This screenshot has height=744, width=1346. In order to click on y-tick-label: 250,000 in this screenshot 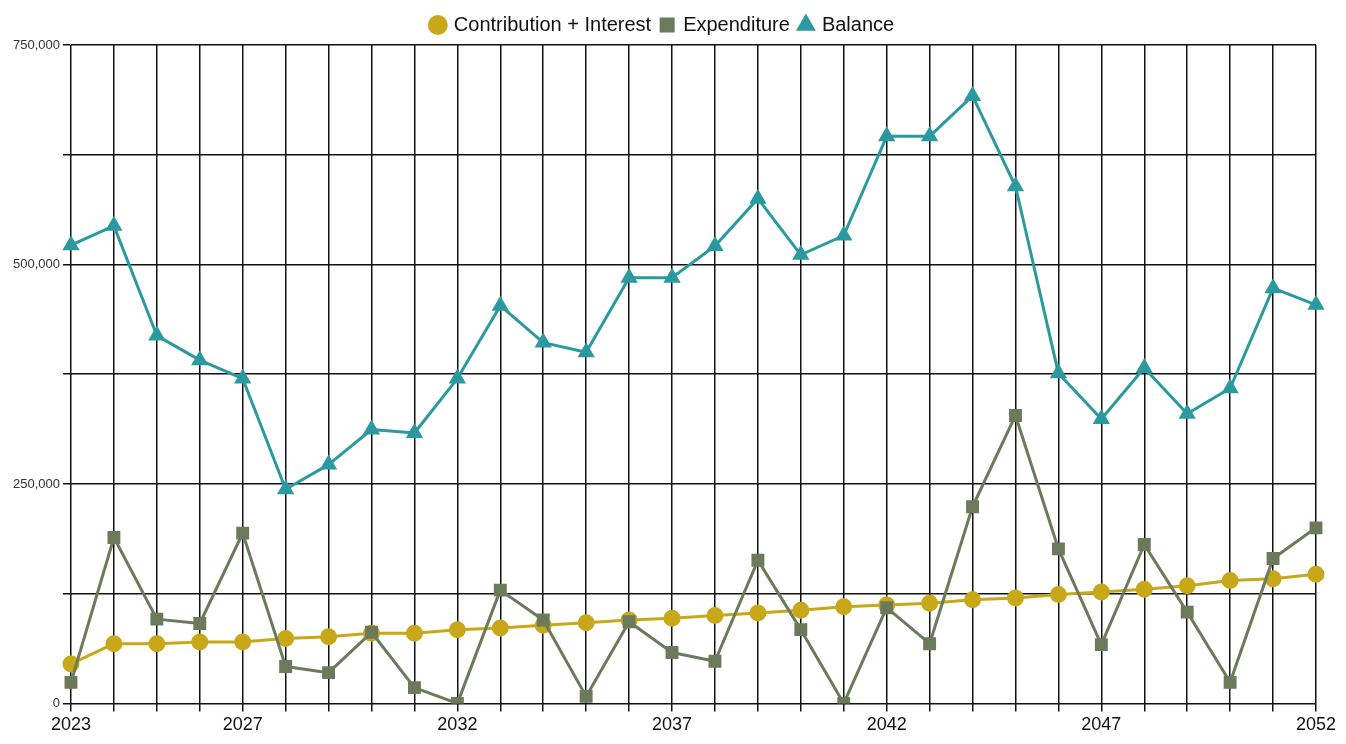, I will do `click(36, 483)`.